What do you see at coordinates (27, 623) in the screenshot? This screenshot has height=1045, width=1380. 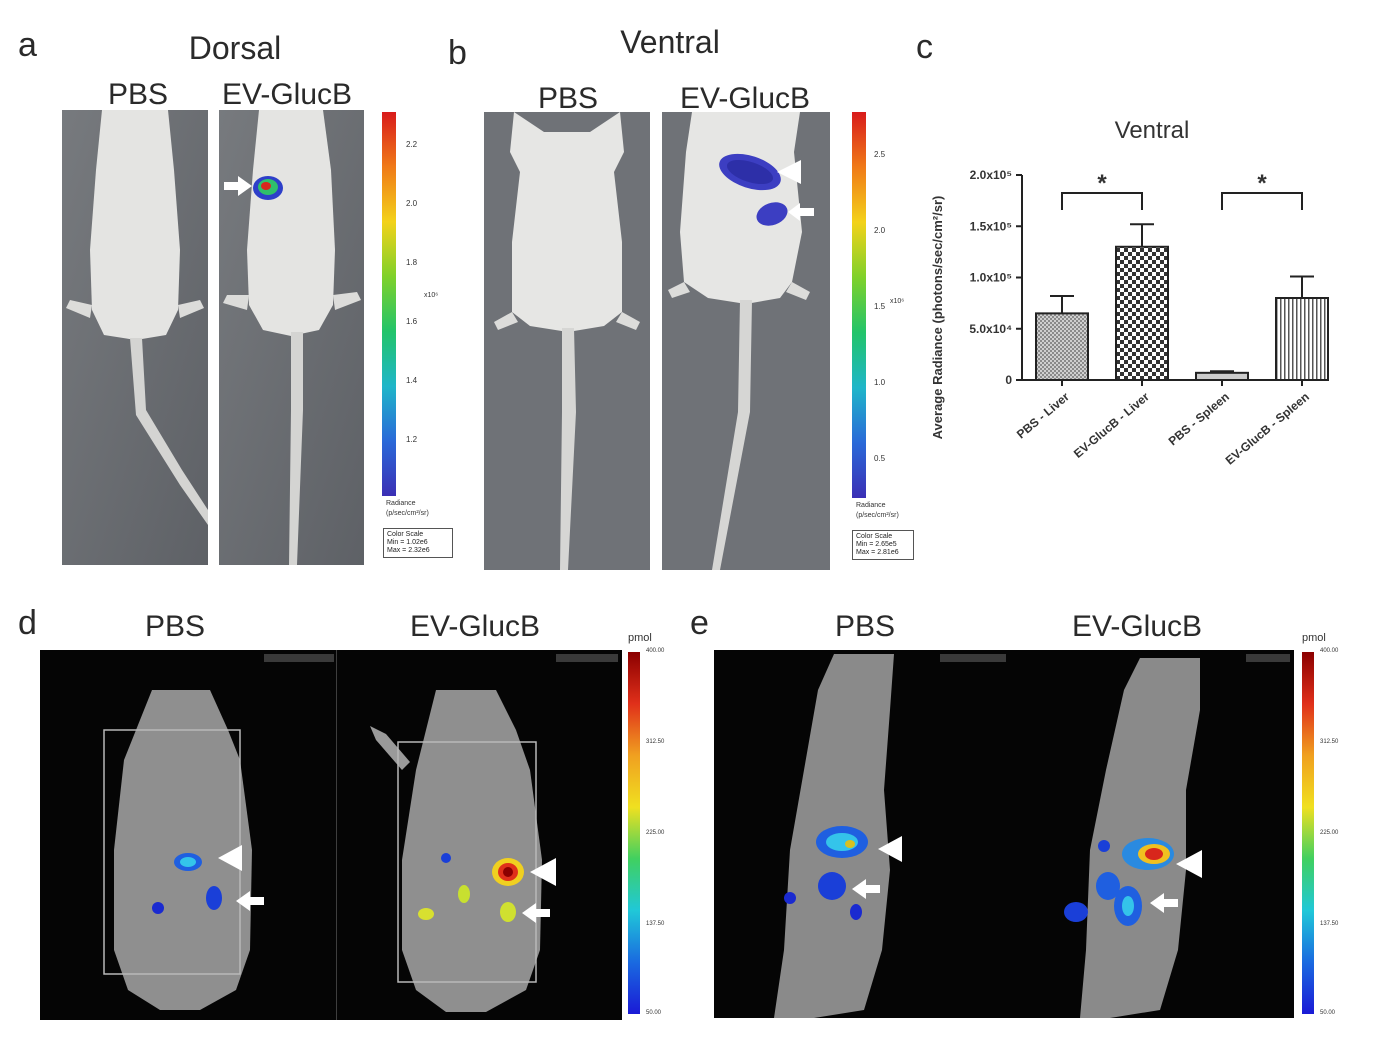 I see `panel-d-label: d` at bounding box center [27, 623].